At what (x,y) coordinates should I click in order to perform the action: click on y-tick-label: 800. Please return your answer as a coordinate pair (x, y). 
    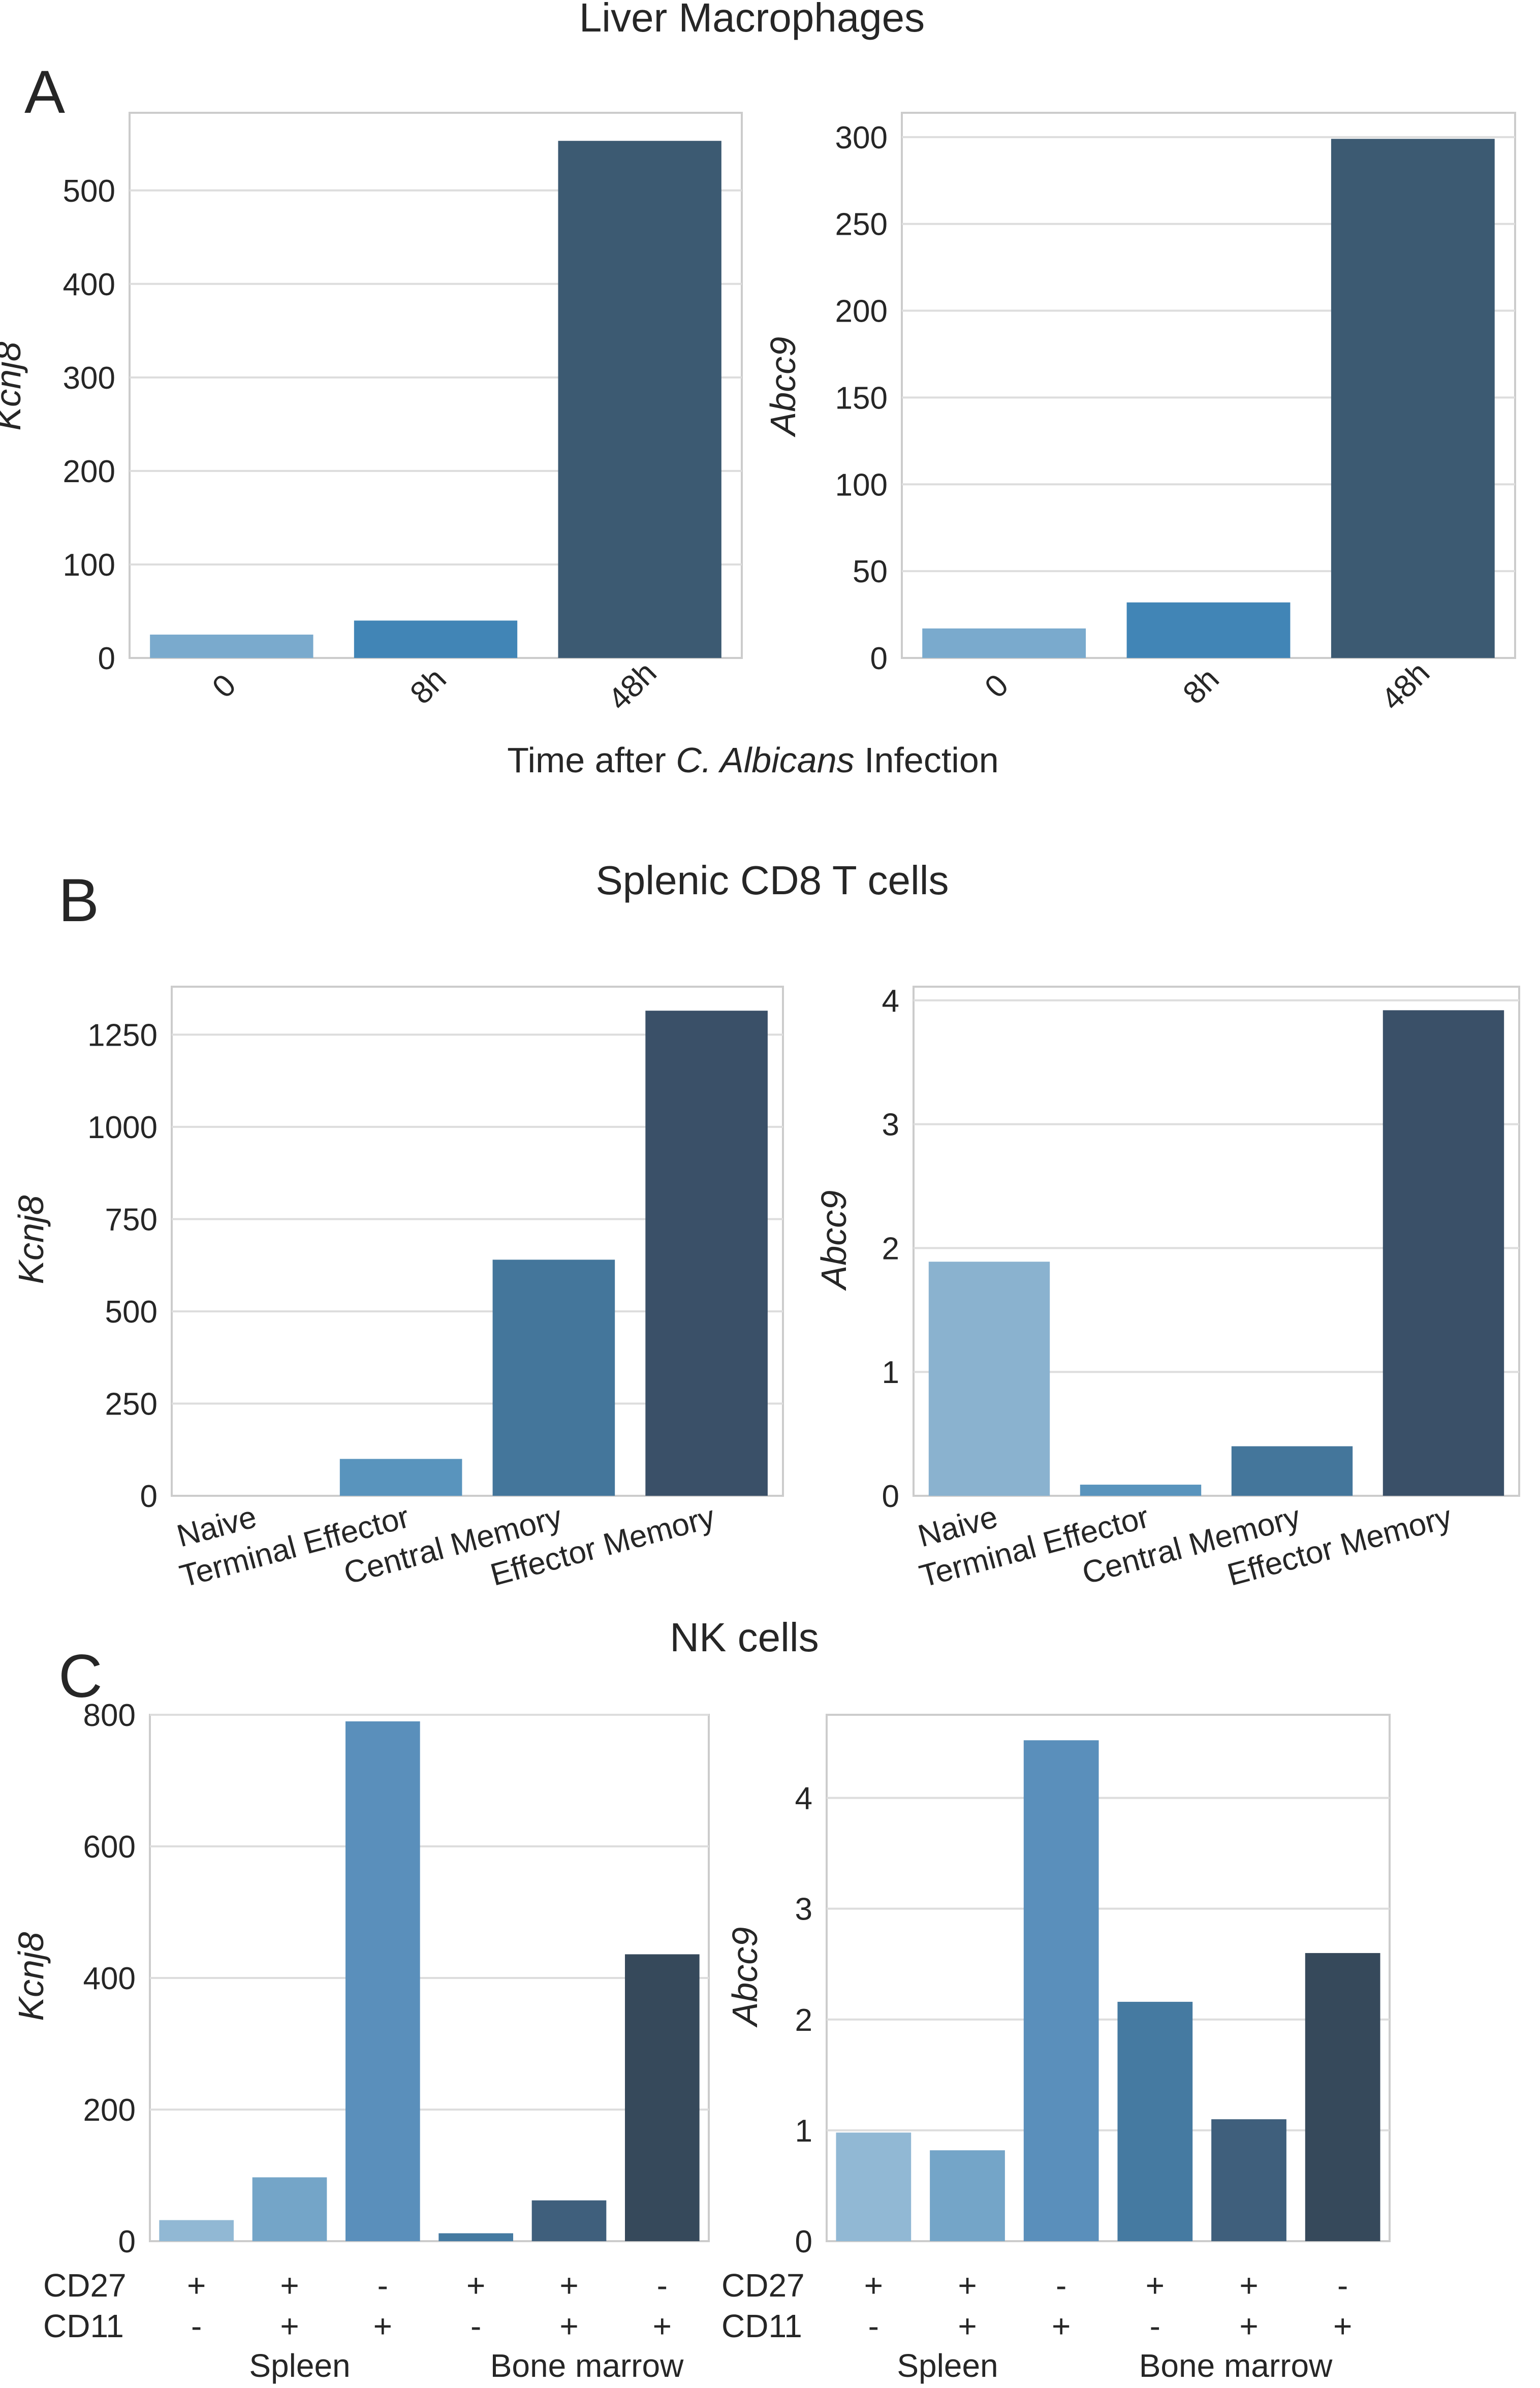
    Looking at the image, I should click on (110, 1716).